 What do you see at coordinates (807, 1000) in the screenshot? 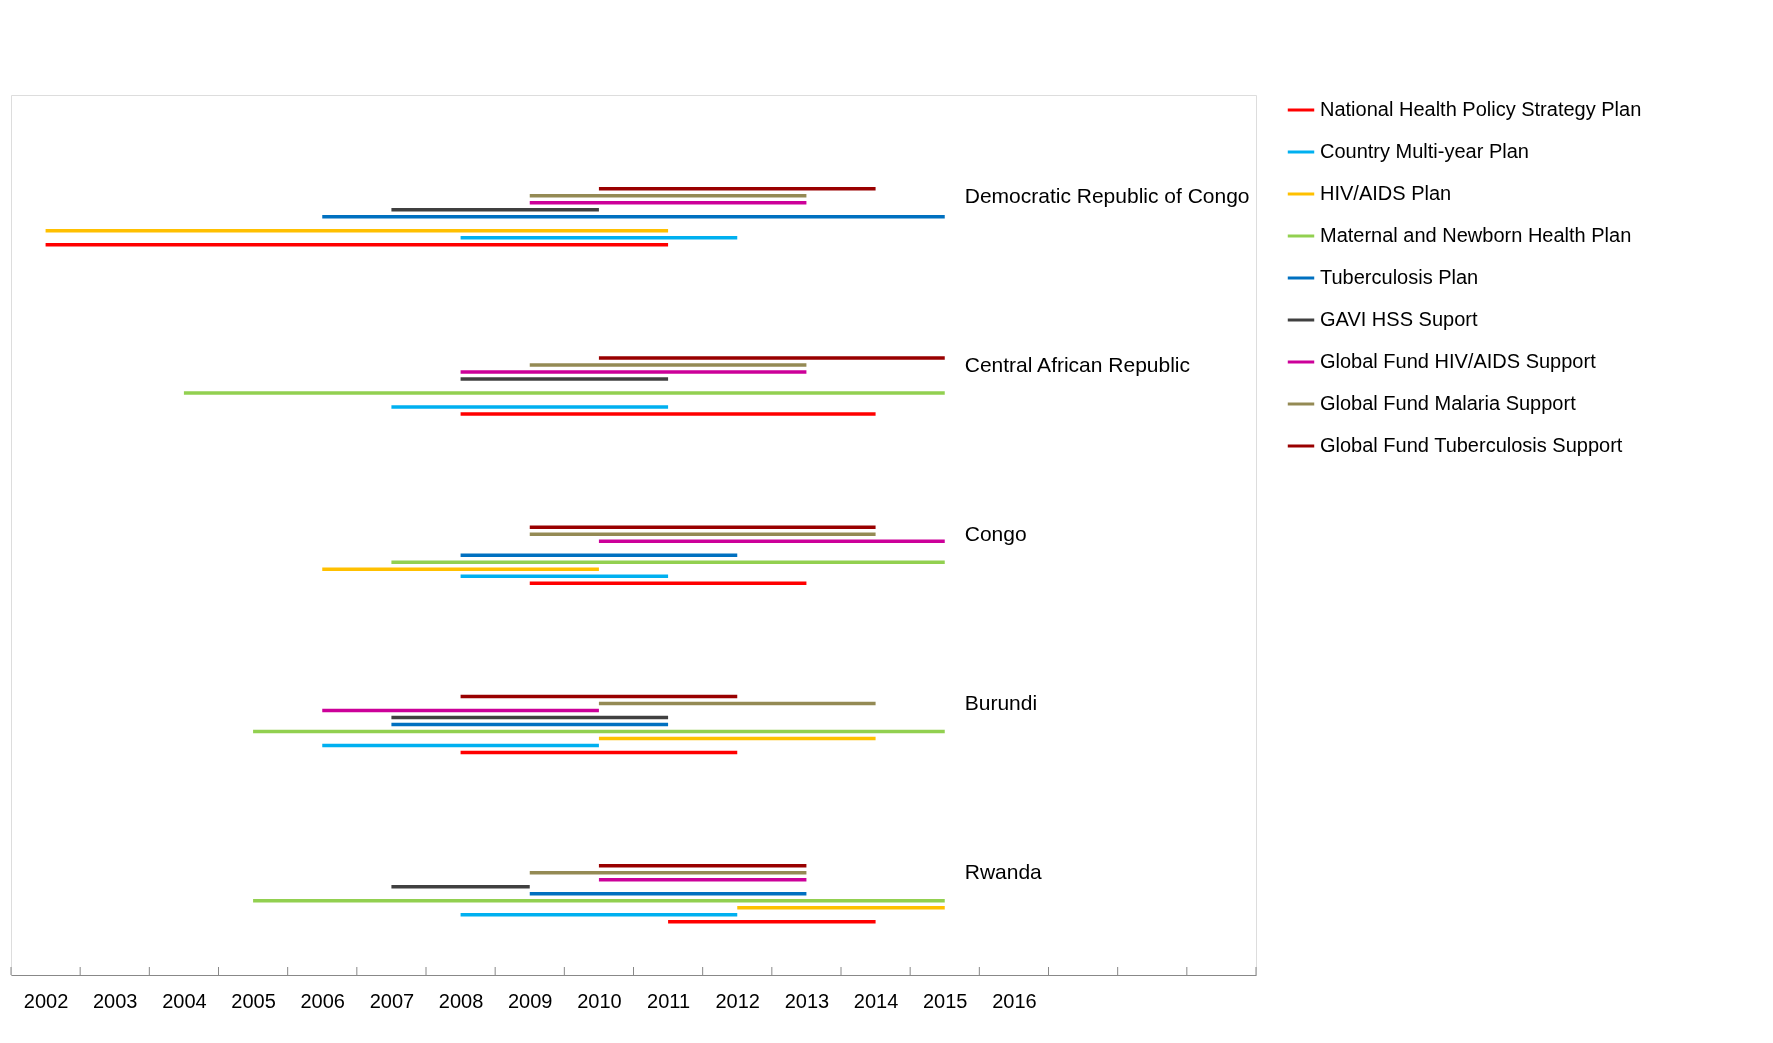
I see `x-tick-label: 2013` at bounding box center [807, 1000].